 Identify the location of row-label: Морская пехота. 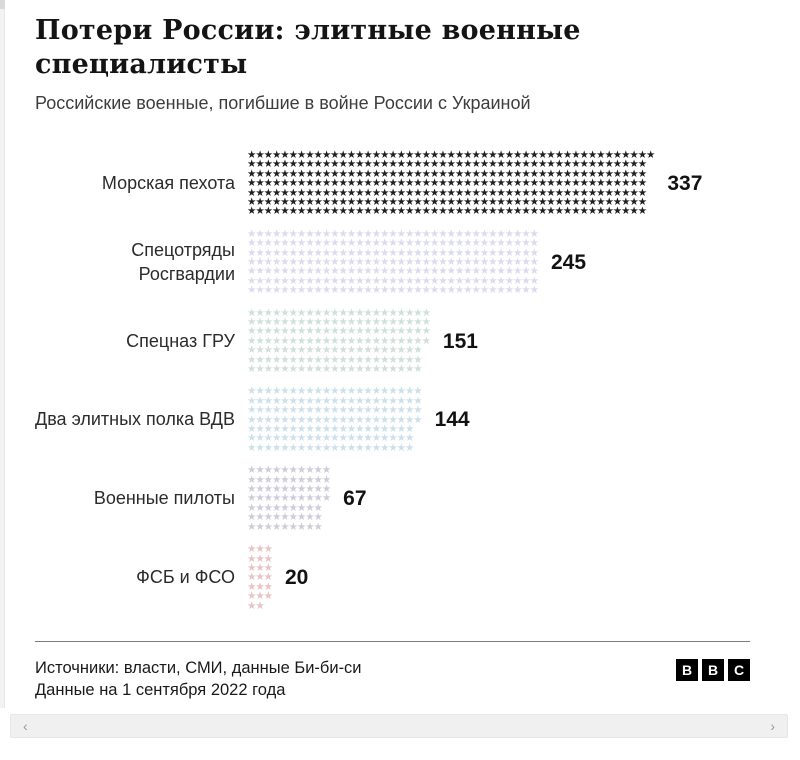
(168, 182).